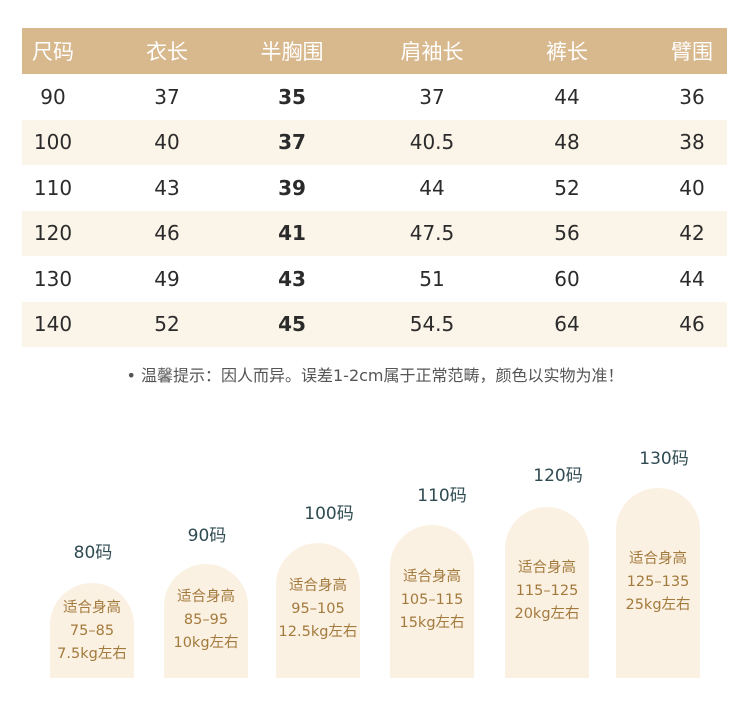 The image size is (750, 721). I want to click on header-pants-length: 裤长, so click(567, 52).